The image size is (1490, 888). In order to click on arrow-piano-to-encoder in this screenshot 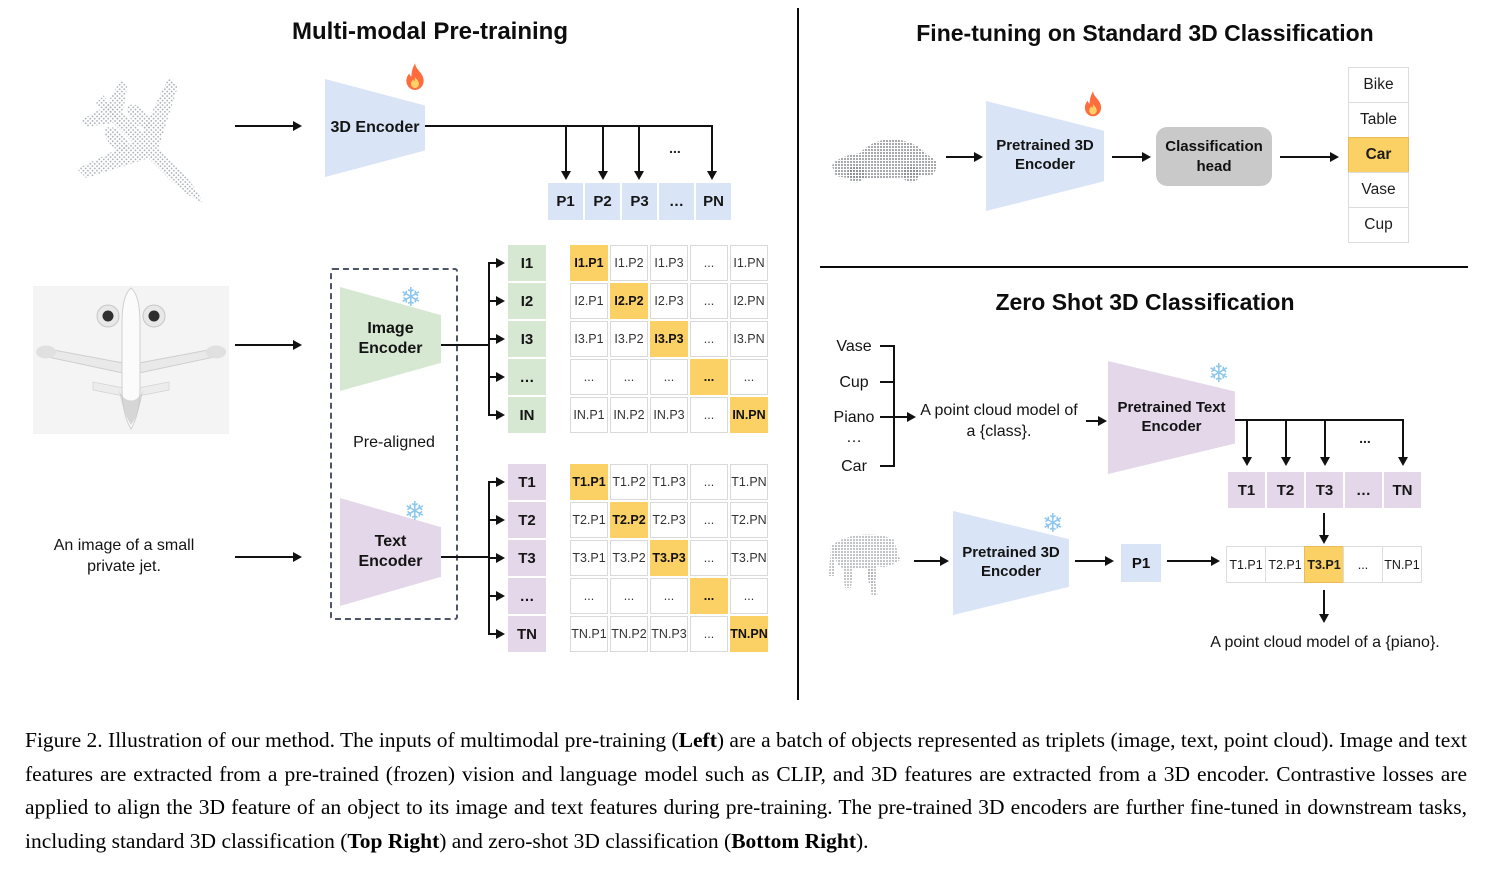, I will do `click(931, 561)`.